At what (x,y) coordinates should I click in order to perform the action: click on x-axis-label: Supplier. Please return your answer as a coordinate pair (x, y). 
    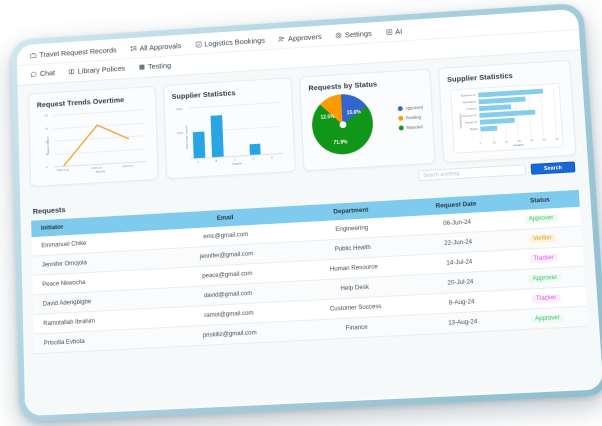
    Looking at the image, I should click on (237, 163).